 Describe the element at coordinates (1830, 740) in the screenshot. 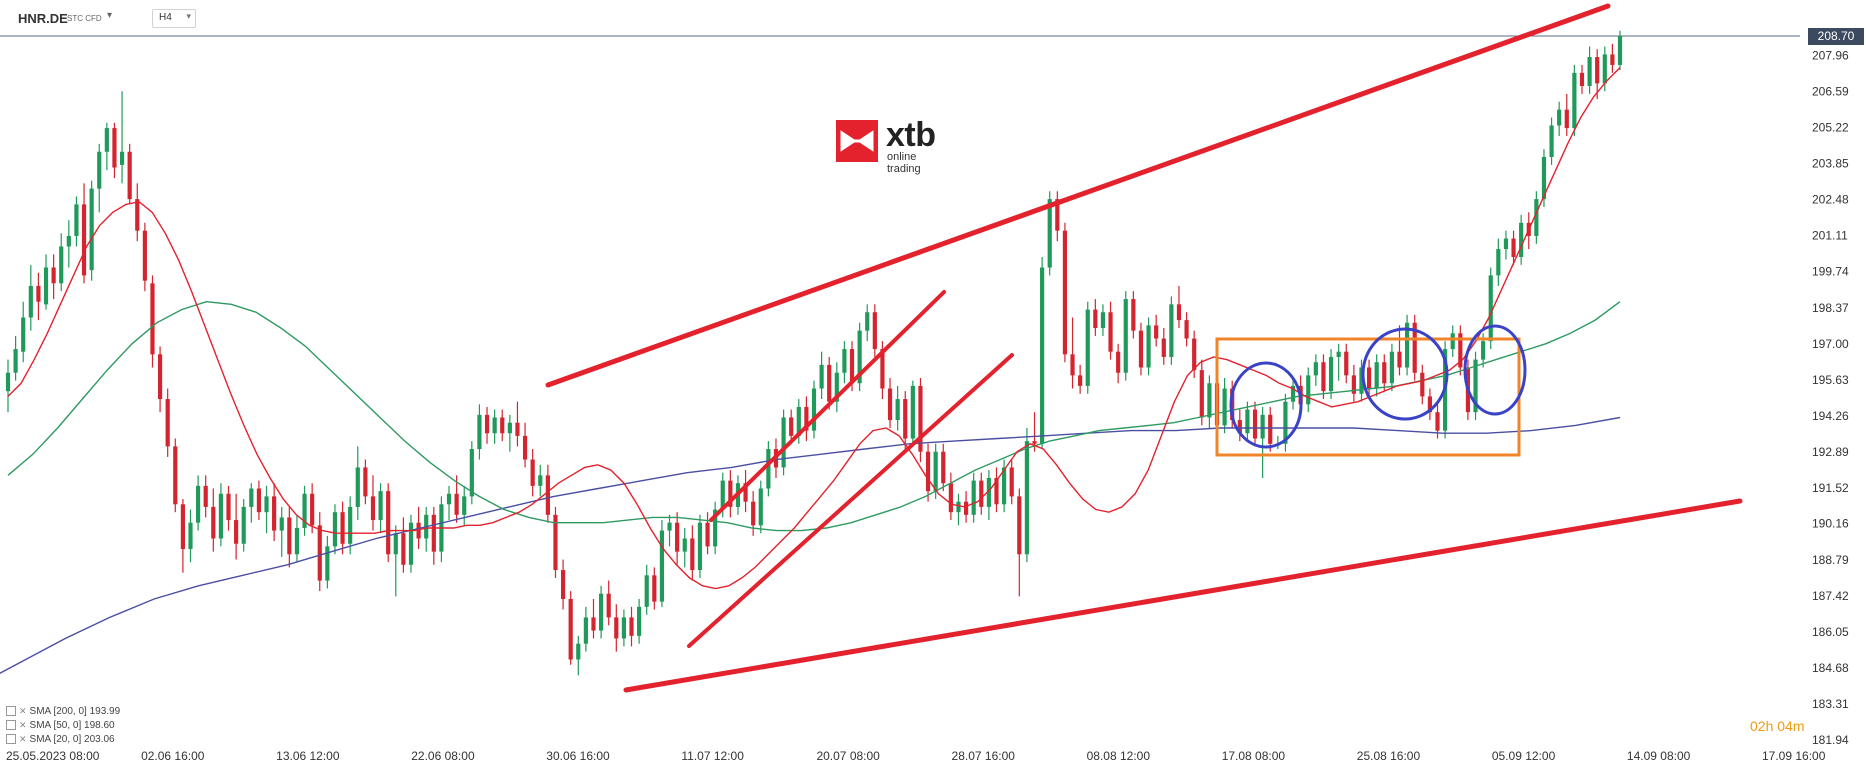

I see `price-tick-label: 181.94` at that location.